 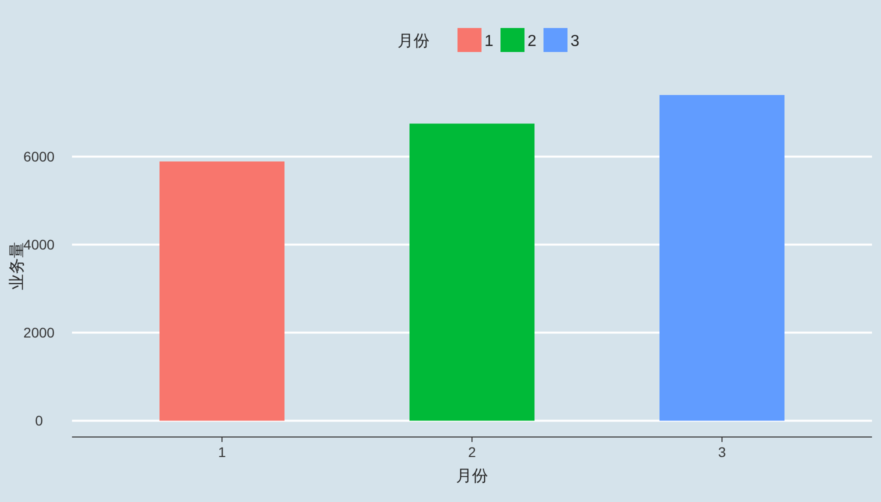 What do you see at coordinates (39, 244) in the screenshot?
I see `y-tick-label: 4000` at bounding box center [39, 244].